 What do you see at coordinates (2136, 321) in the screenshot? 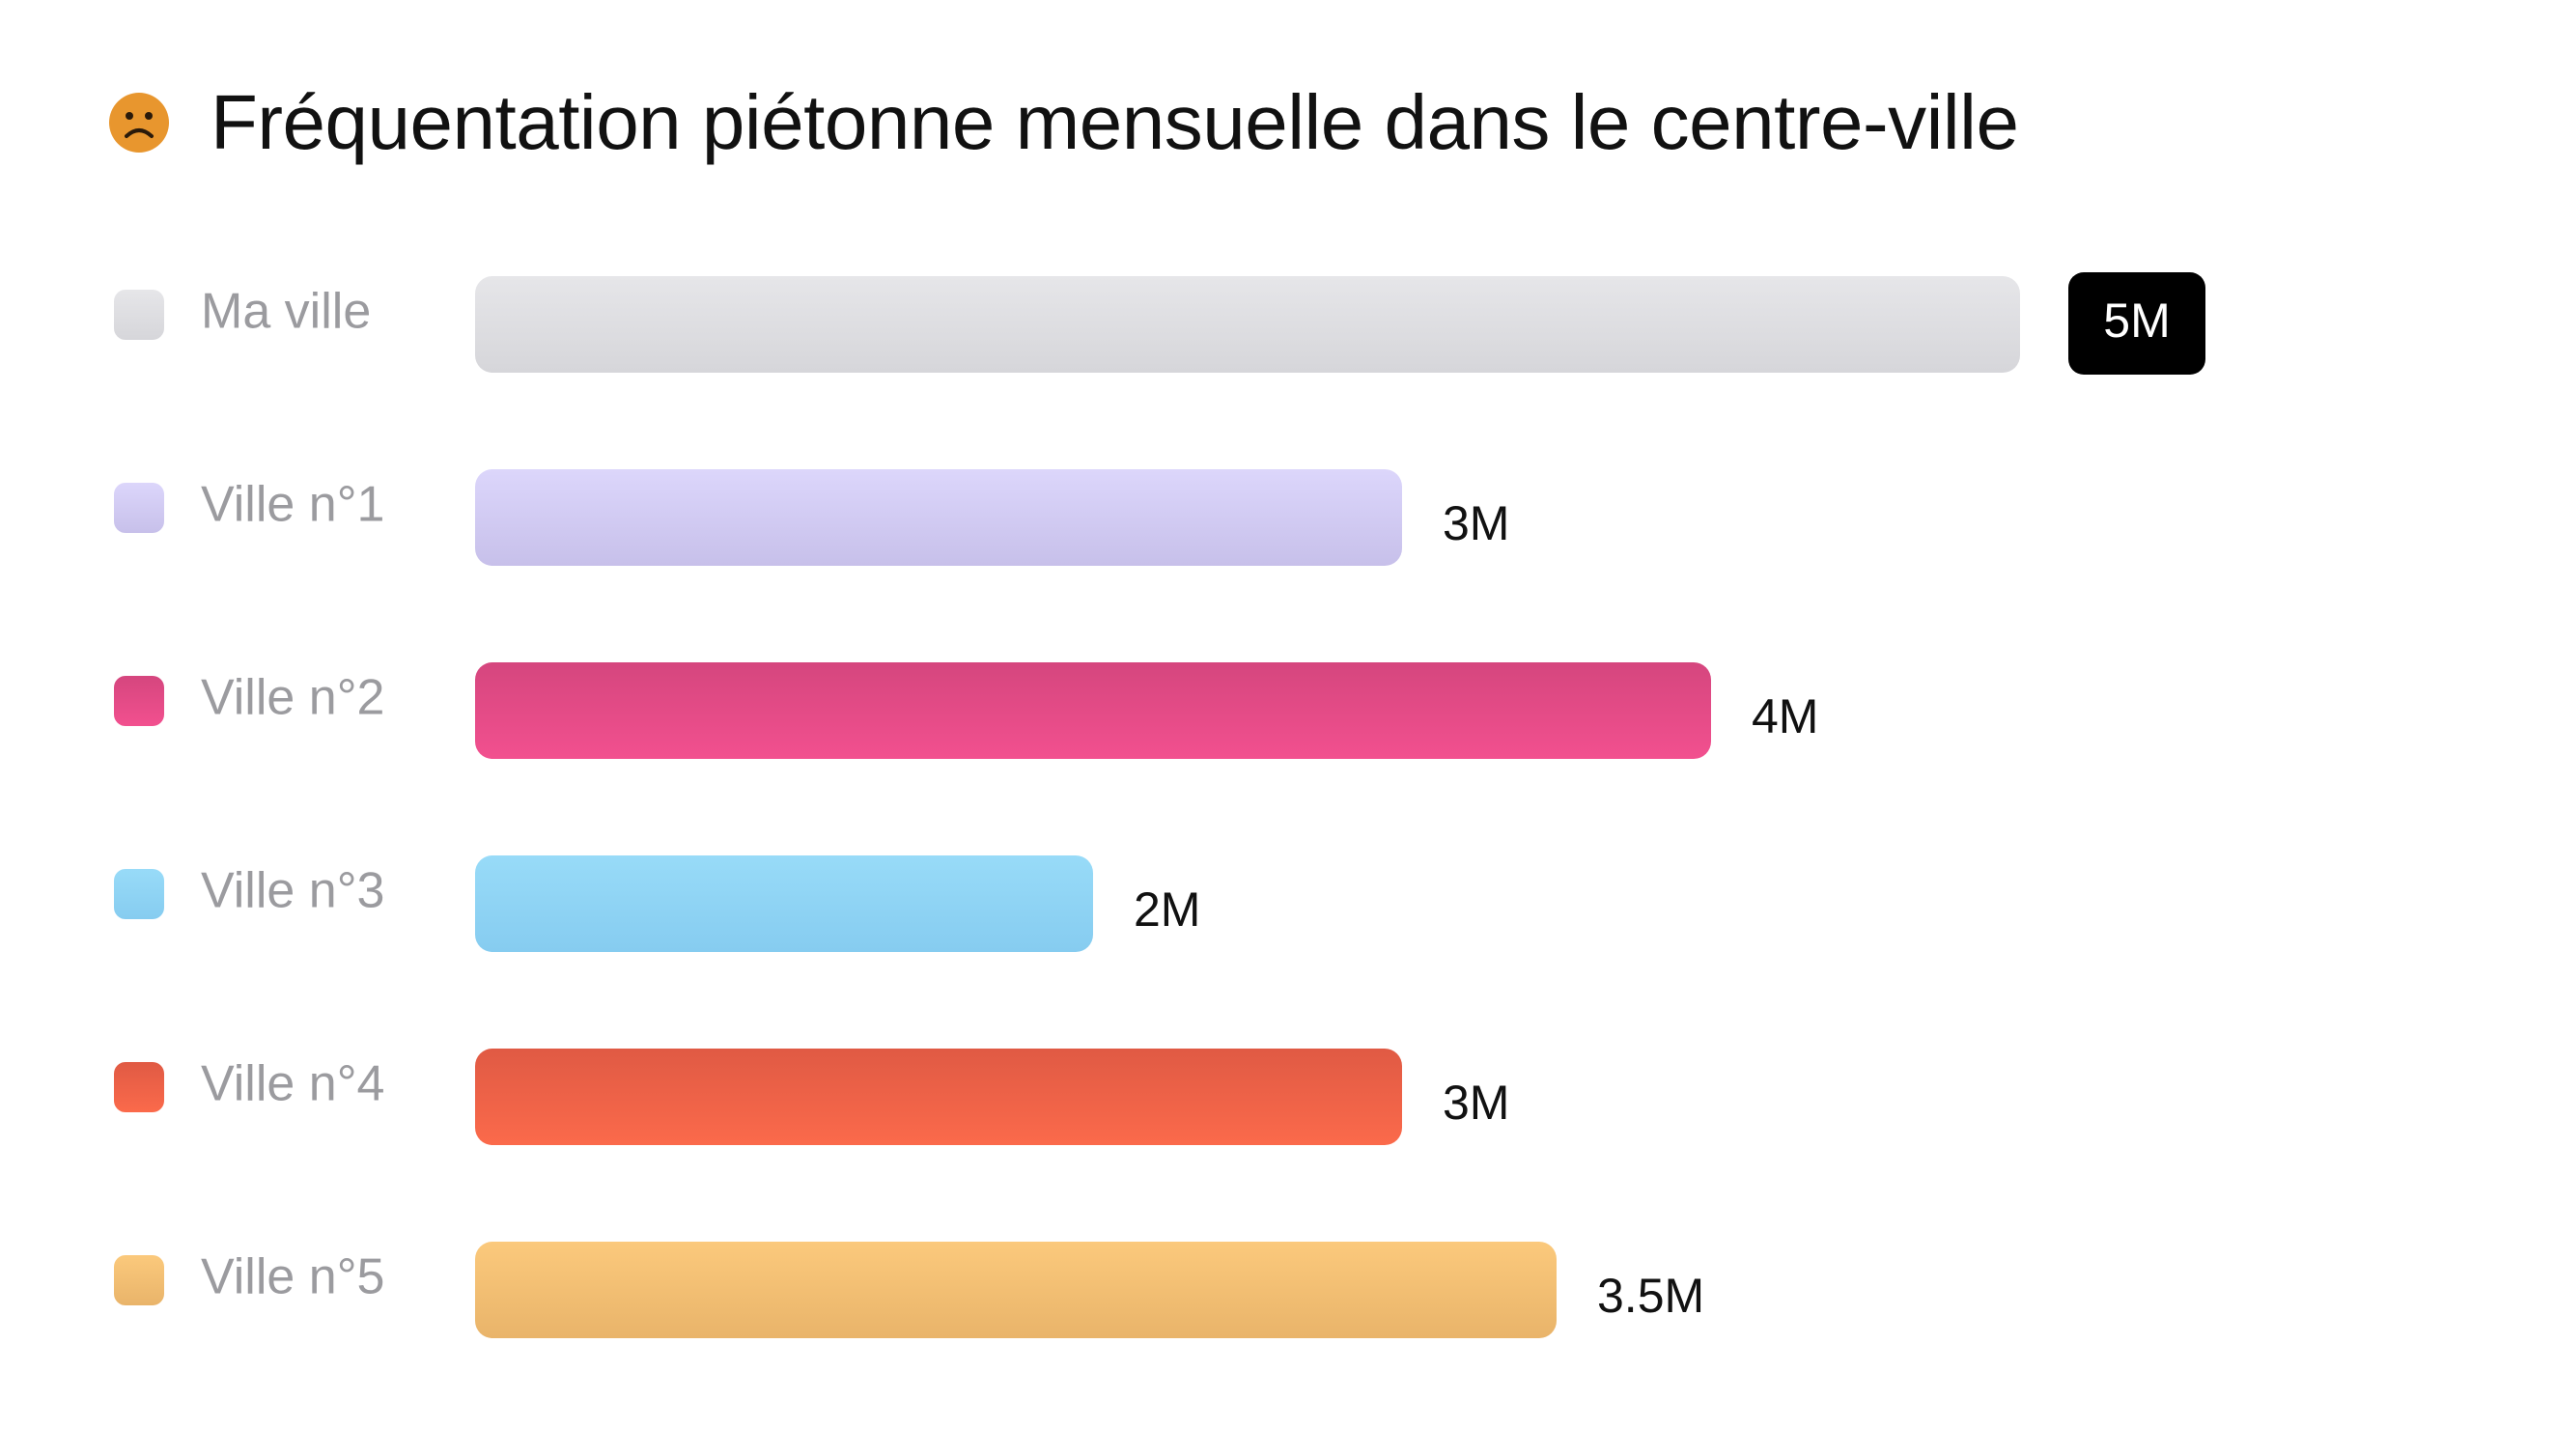
I see `value-label: 5M` at bounding box center [2136, 321].